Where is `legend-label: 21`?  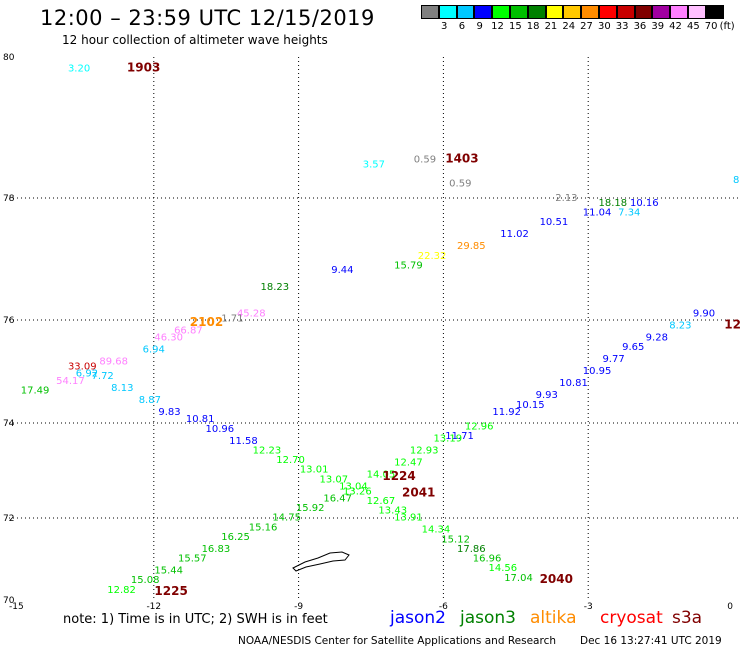
legend-label: 21 is located at coordinates (551, 26).